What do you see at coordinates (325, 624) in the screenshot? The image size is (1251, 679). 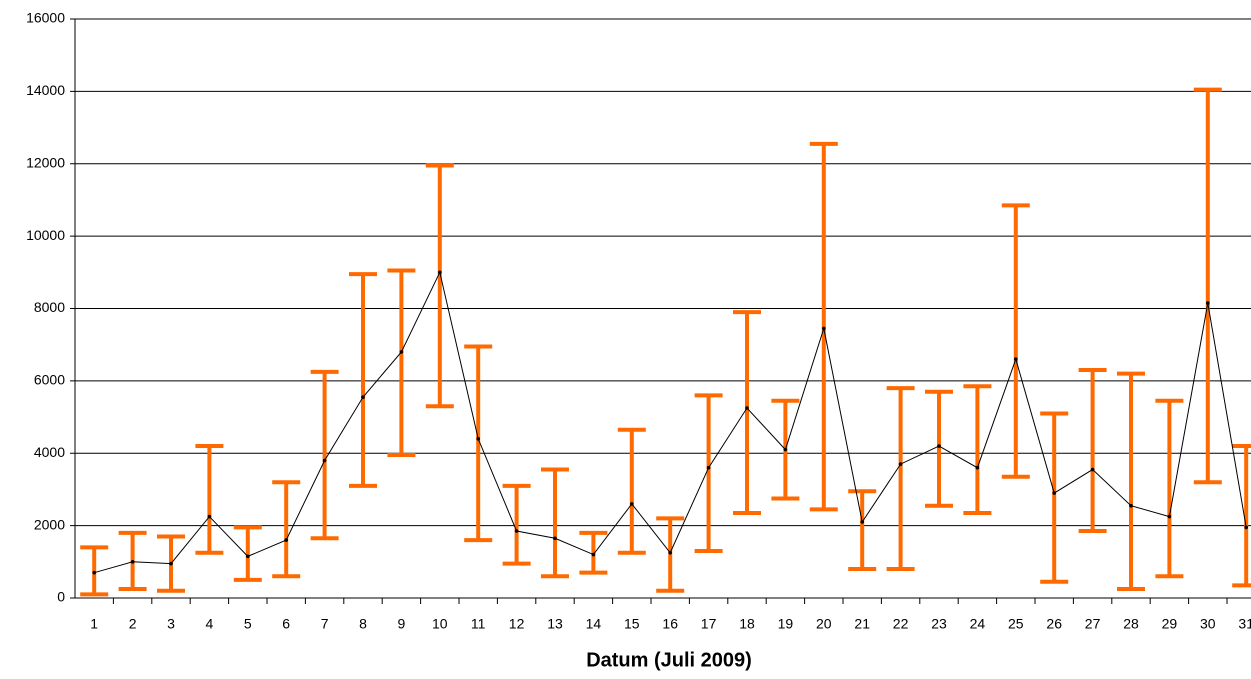 I see `x-tick-label: 7` at bounding box center [325, 624].